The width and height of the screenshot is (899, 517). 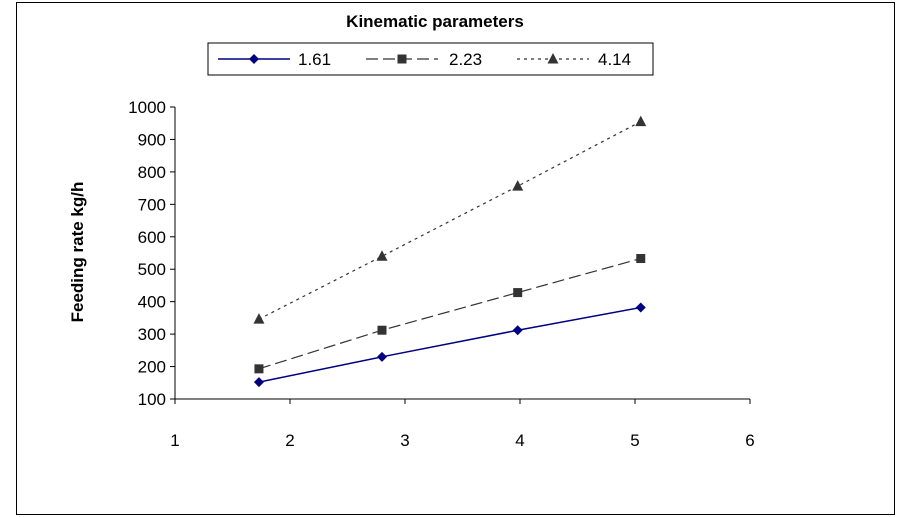 I want to click on x-tick-label: 1, so click(x=174, y=440).